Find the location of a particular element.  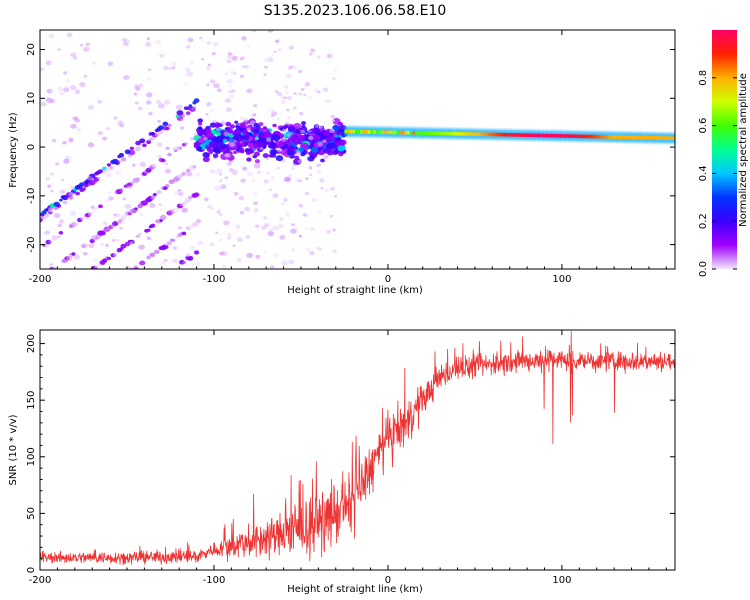

colorbar-ticks: 0.0 0.2 0.4 0.6 0.8 is located at coordinates (717, 173).